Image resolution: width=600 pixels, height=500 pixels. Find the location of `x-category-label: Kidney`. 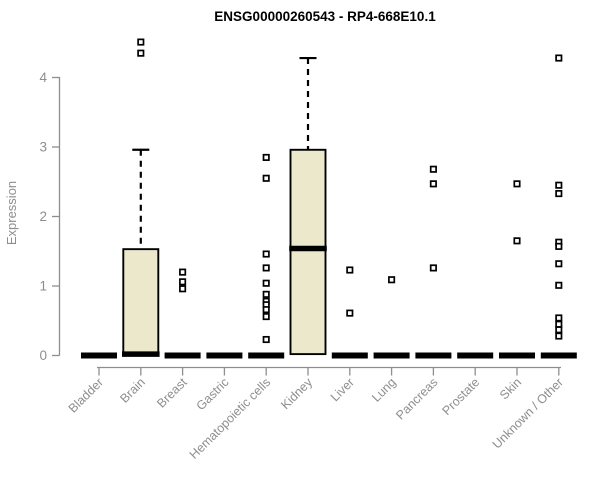

x-category-label: Kidney is located at coordinates (296, 393).